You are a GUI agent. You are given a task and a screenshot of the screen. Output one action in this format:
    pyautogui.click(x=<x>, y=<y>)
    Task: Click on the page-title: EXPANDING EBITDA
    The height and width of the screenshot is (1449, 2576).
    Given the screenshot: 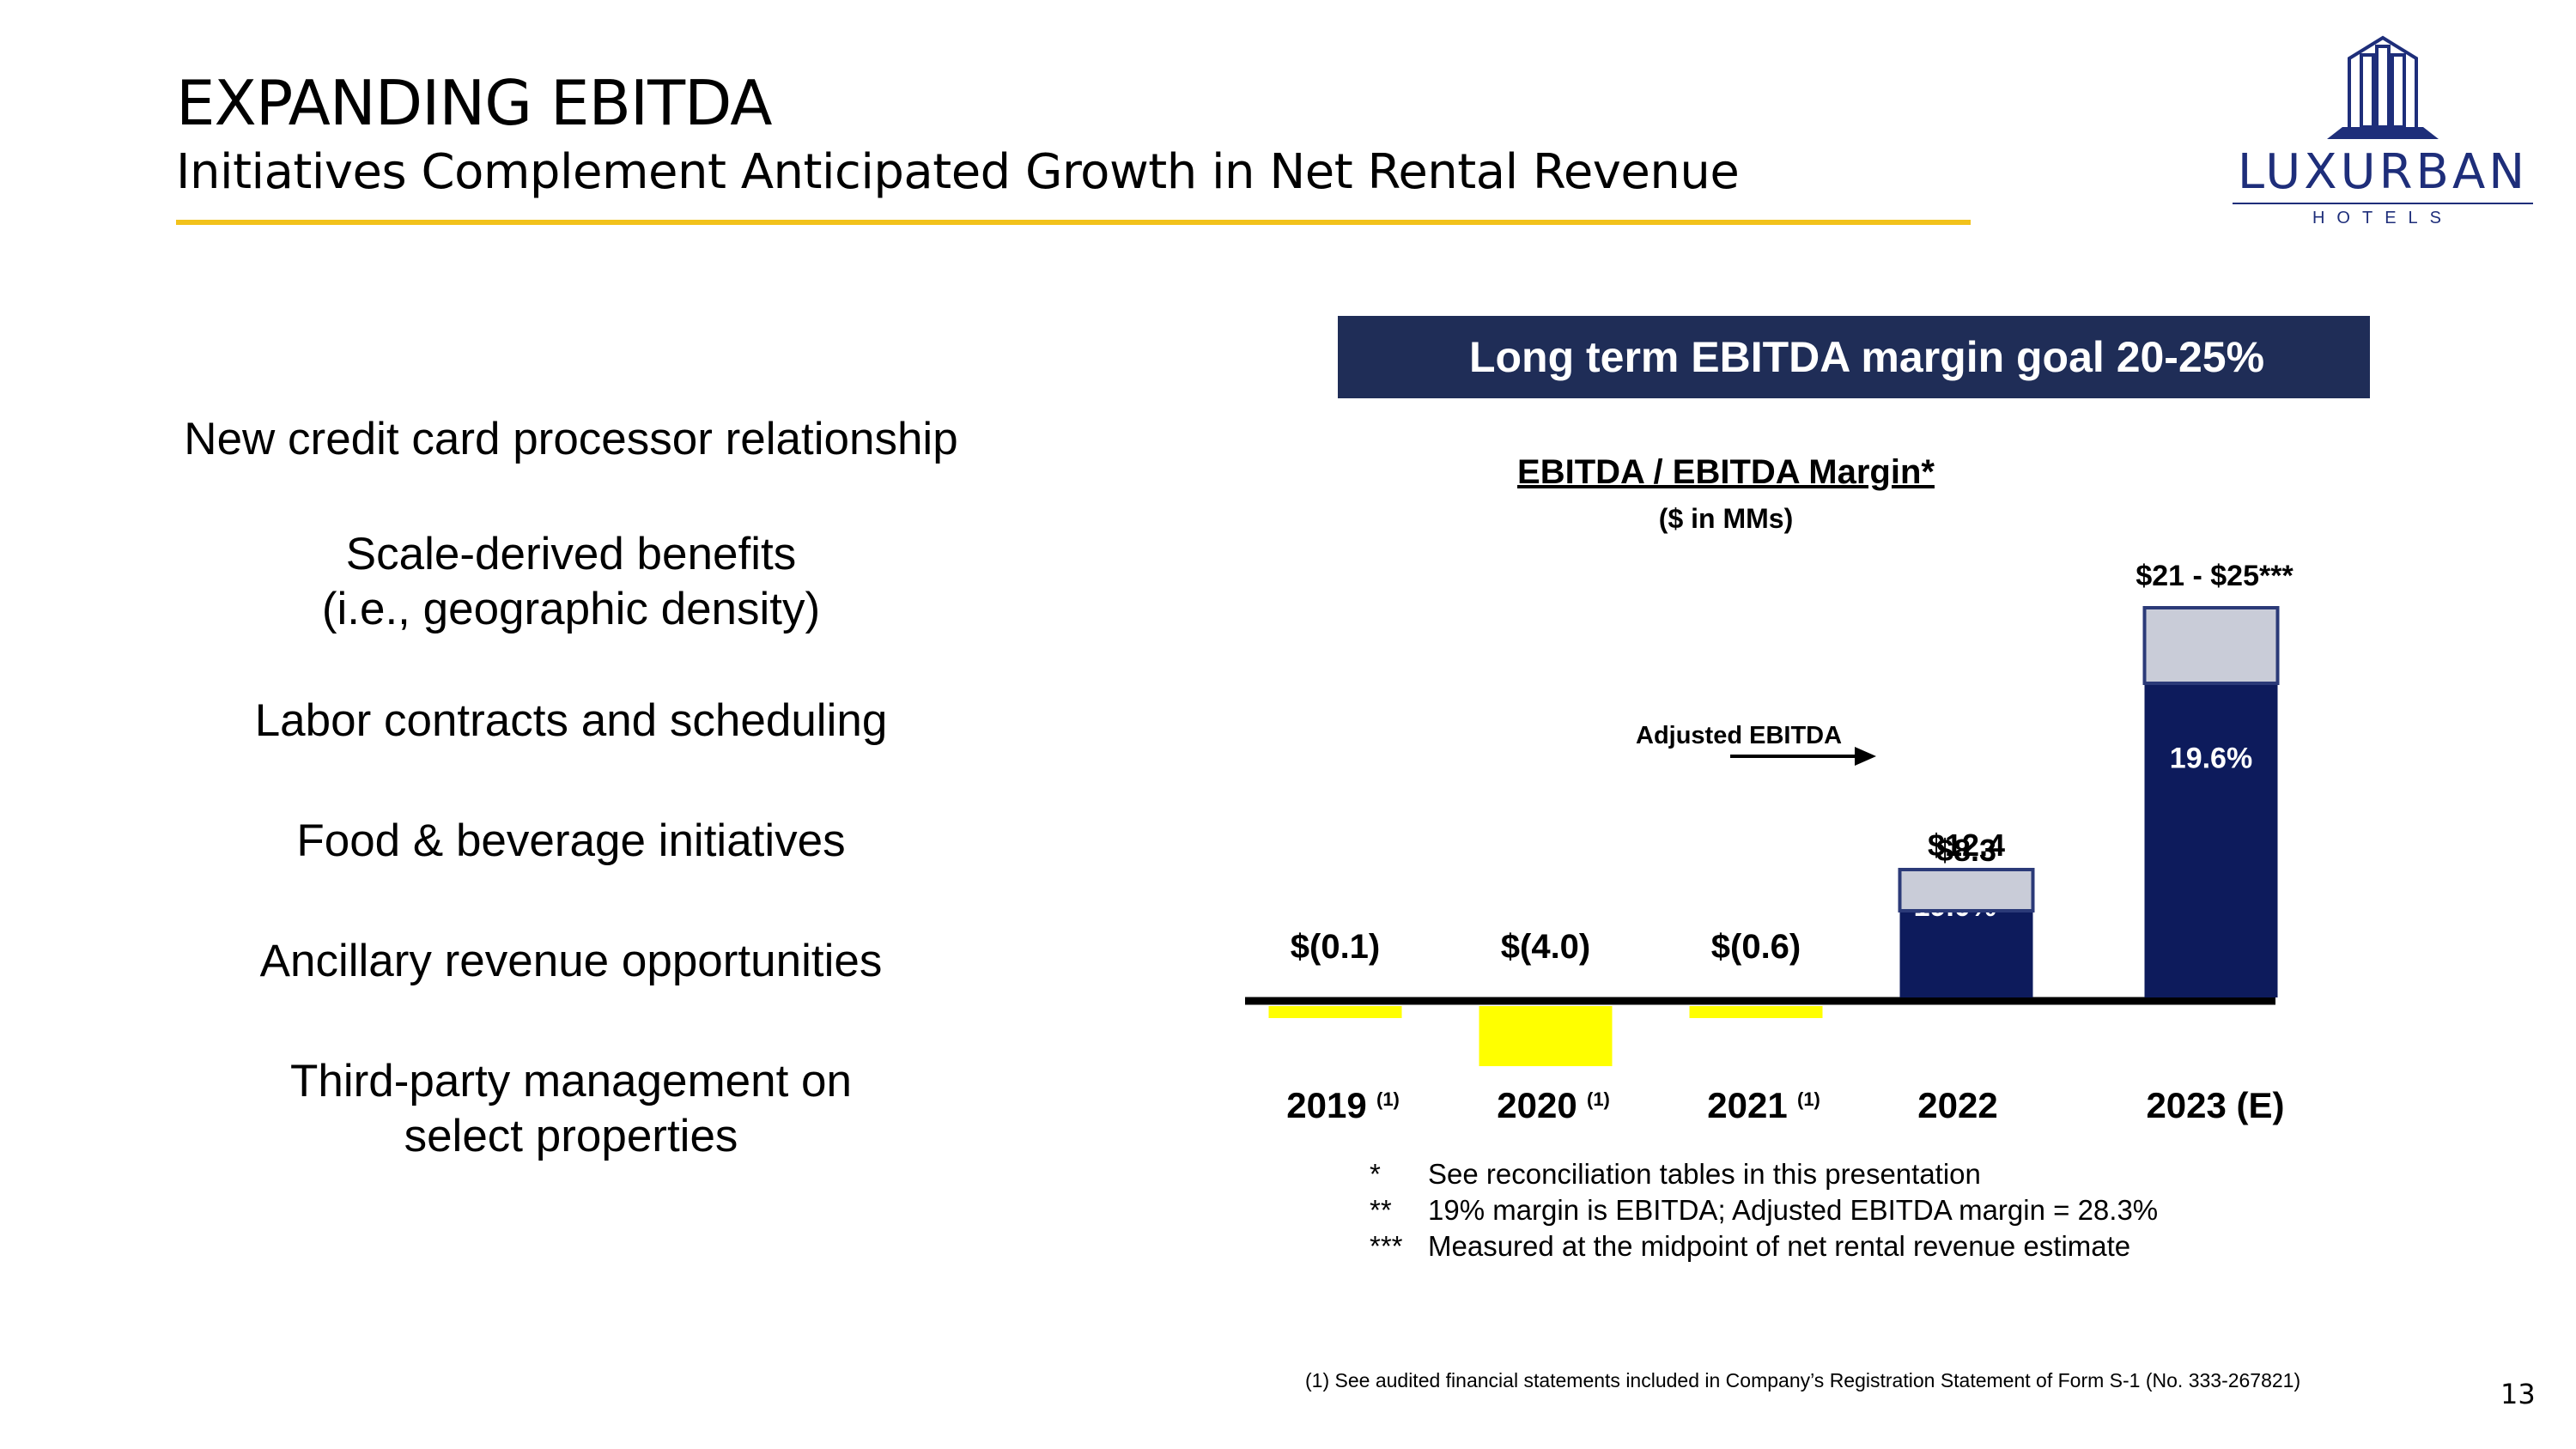 What is the action you would take?
    pyautogui.click(x=474, y=103)
    